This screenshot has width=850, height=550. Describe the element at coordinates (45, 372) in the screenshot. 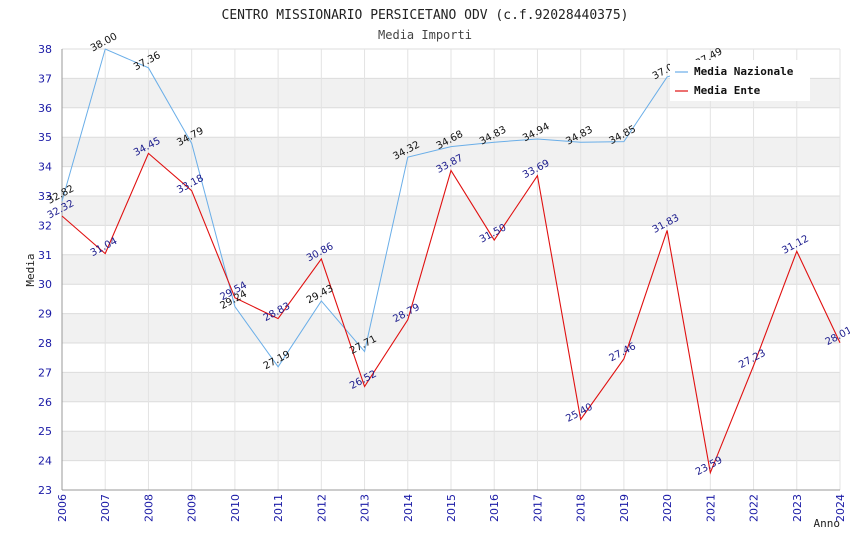

I see `y-tick-label-27: 27` at that location.